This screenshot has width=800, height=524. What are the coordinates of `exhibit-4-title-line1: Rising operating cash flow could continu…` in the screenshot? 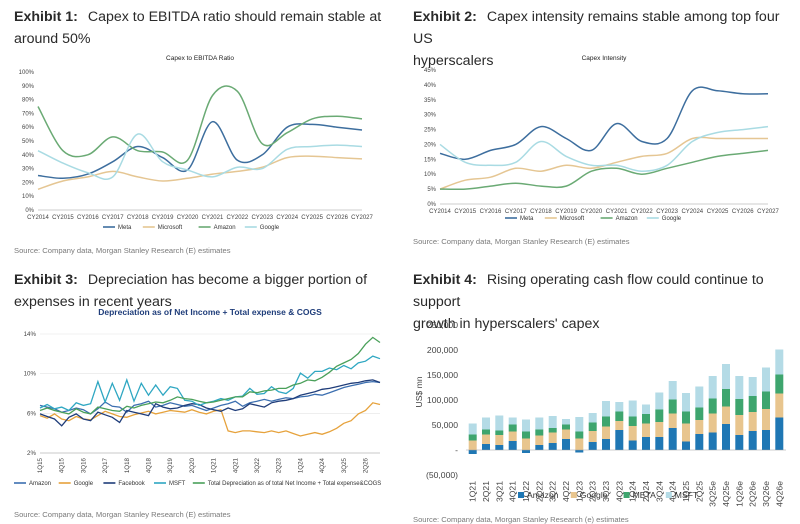 It's located at (588, 291).